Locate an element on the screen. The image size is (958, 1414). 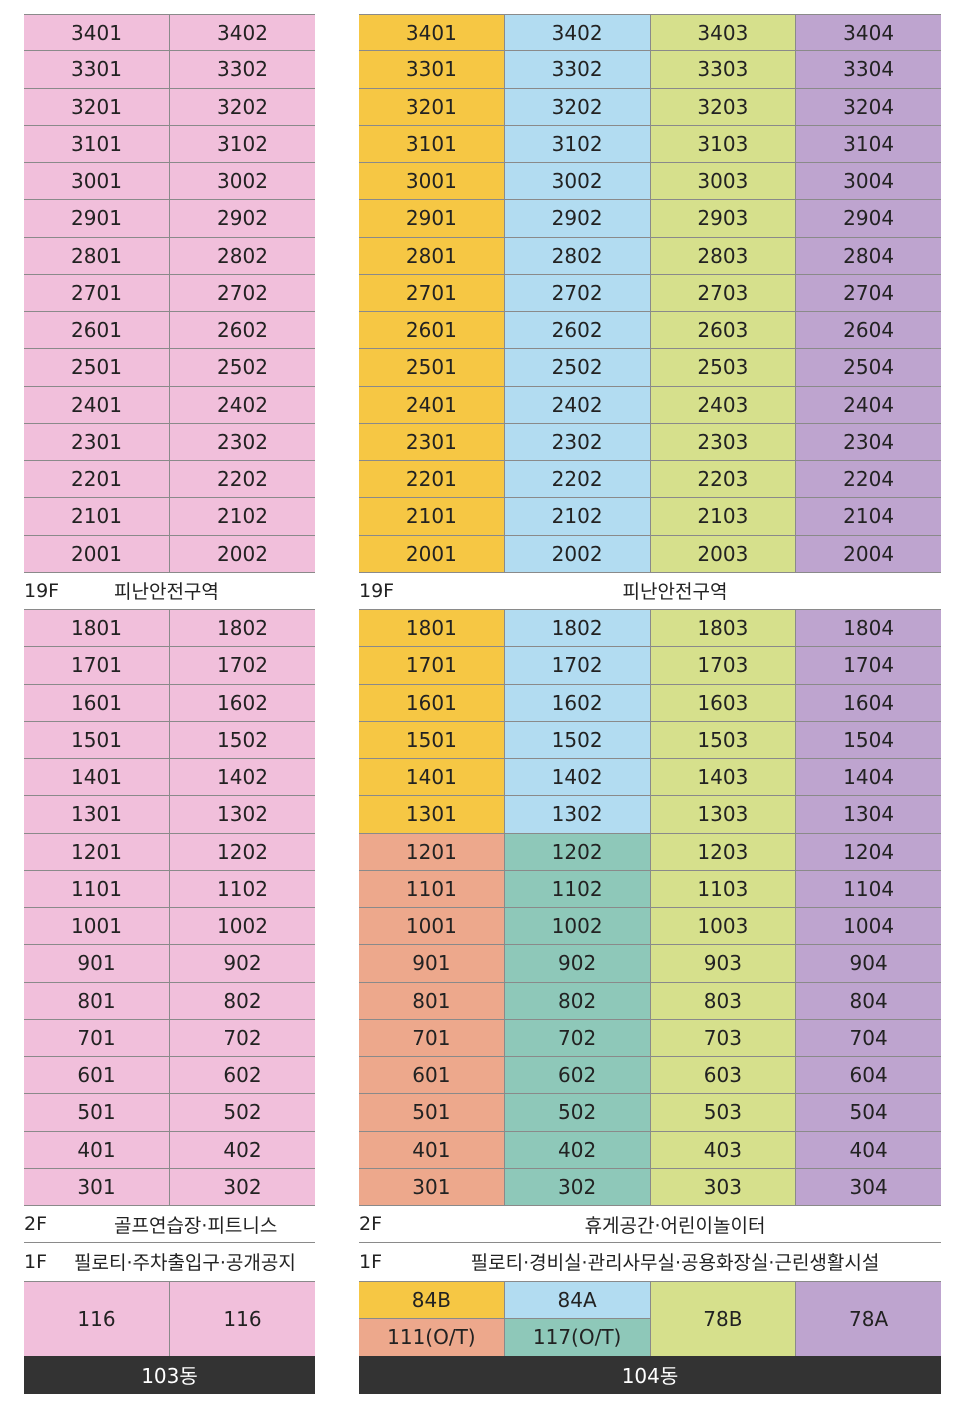
floor-row: 1001 1002 is located at coordinates (169, 927).